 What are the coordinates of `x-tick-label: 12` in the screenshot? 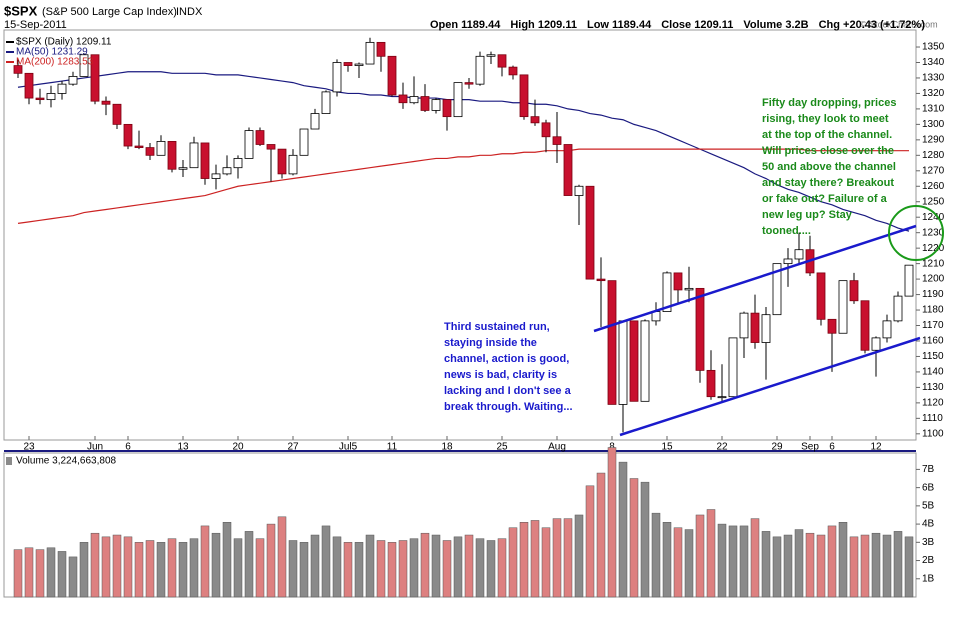 It's located at (876, 447).